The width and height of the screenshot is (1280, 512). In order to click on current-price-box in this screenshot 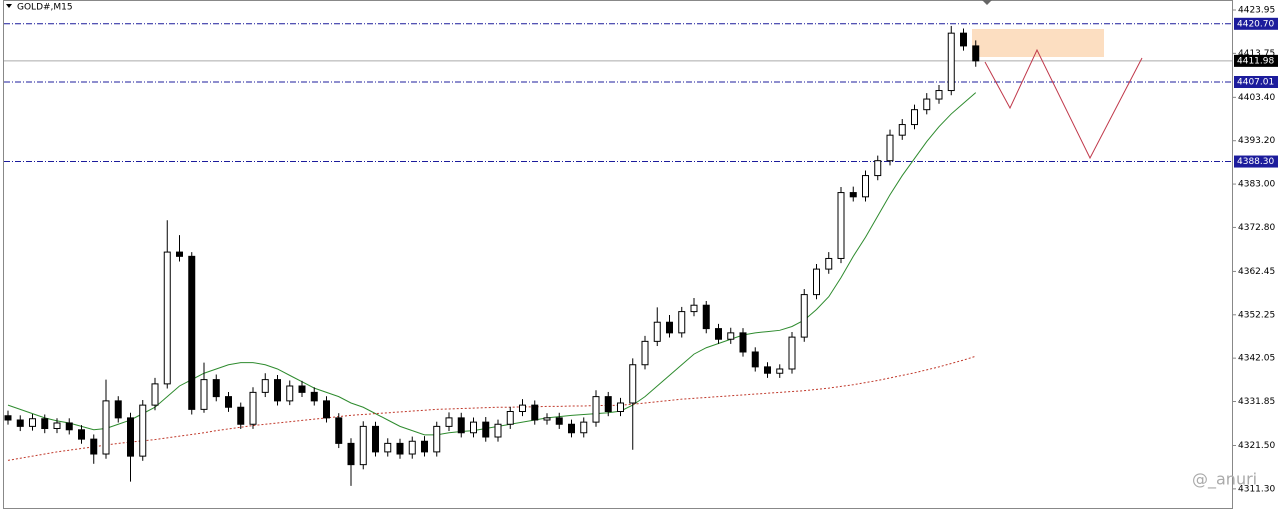, I will do `click(1256, 60)`.